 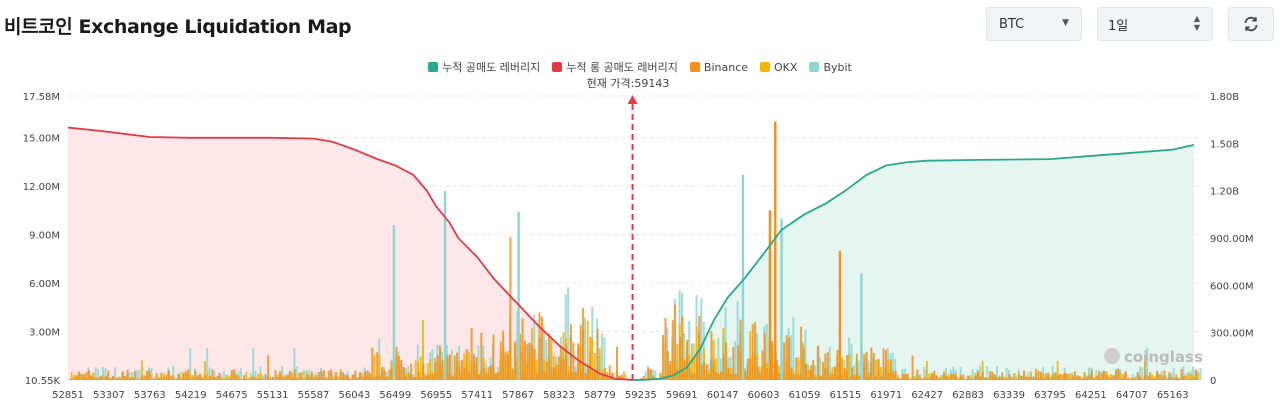 I want to click on refresh-button, so click(x=1251, y=24).